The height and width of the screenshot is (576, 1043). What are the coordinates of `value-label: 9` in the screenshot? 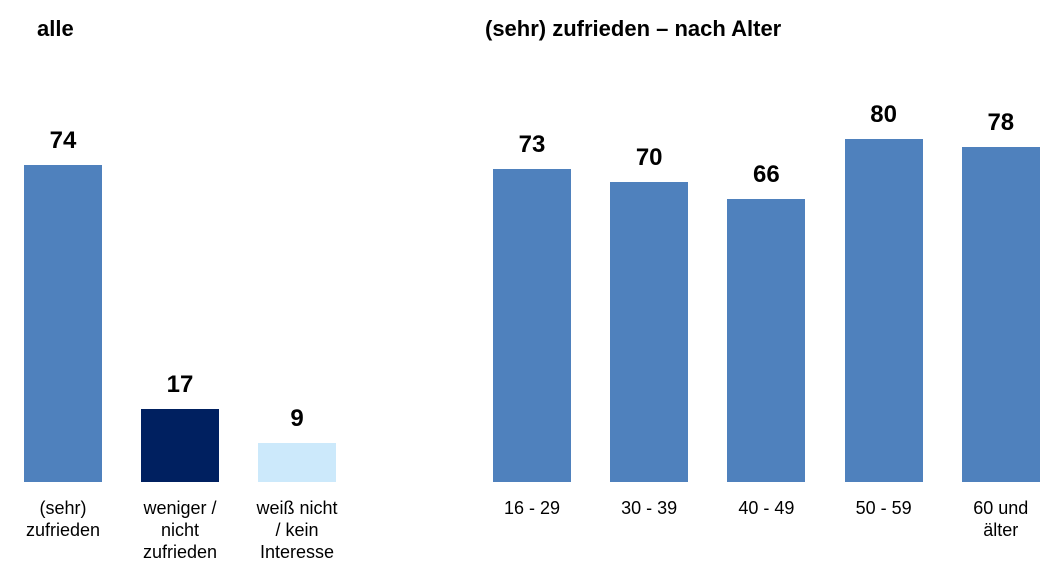 It's located at (297, 419).